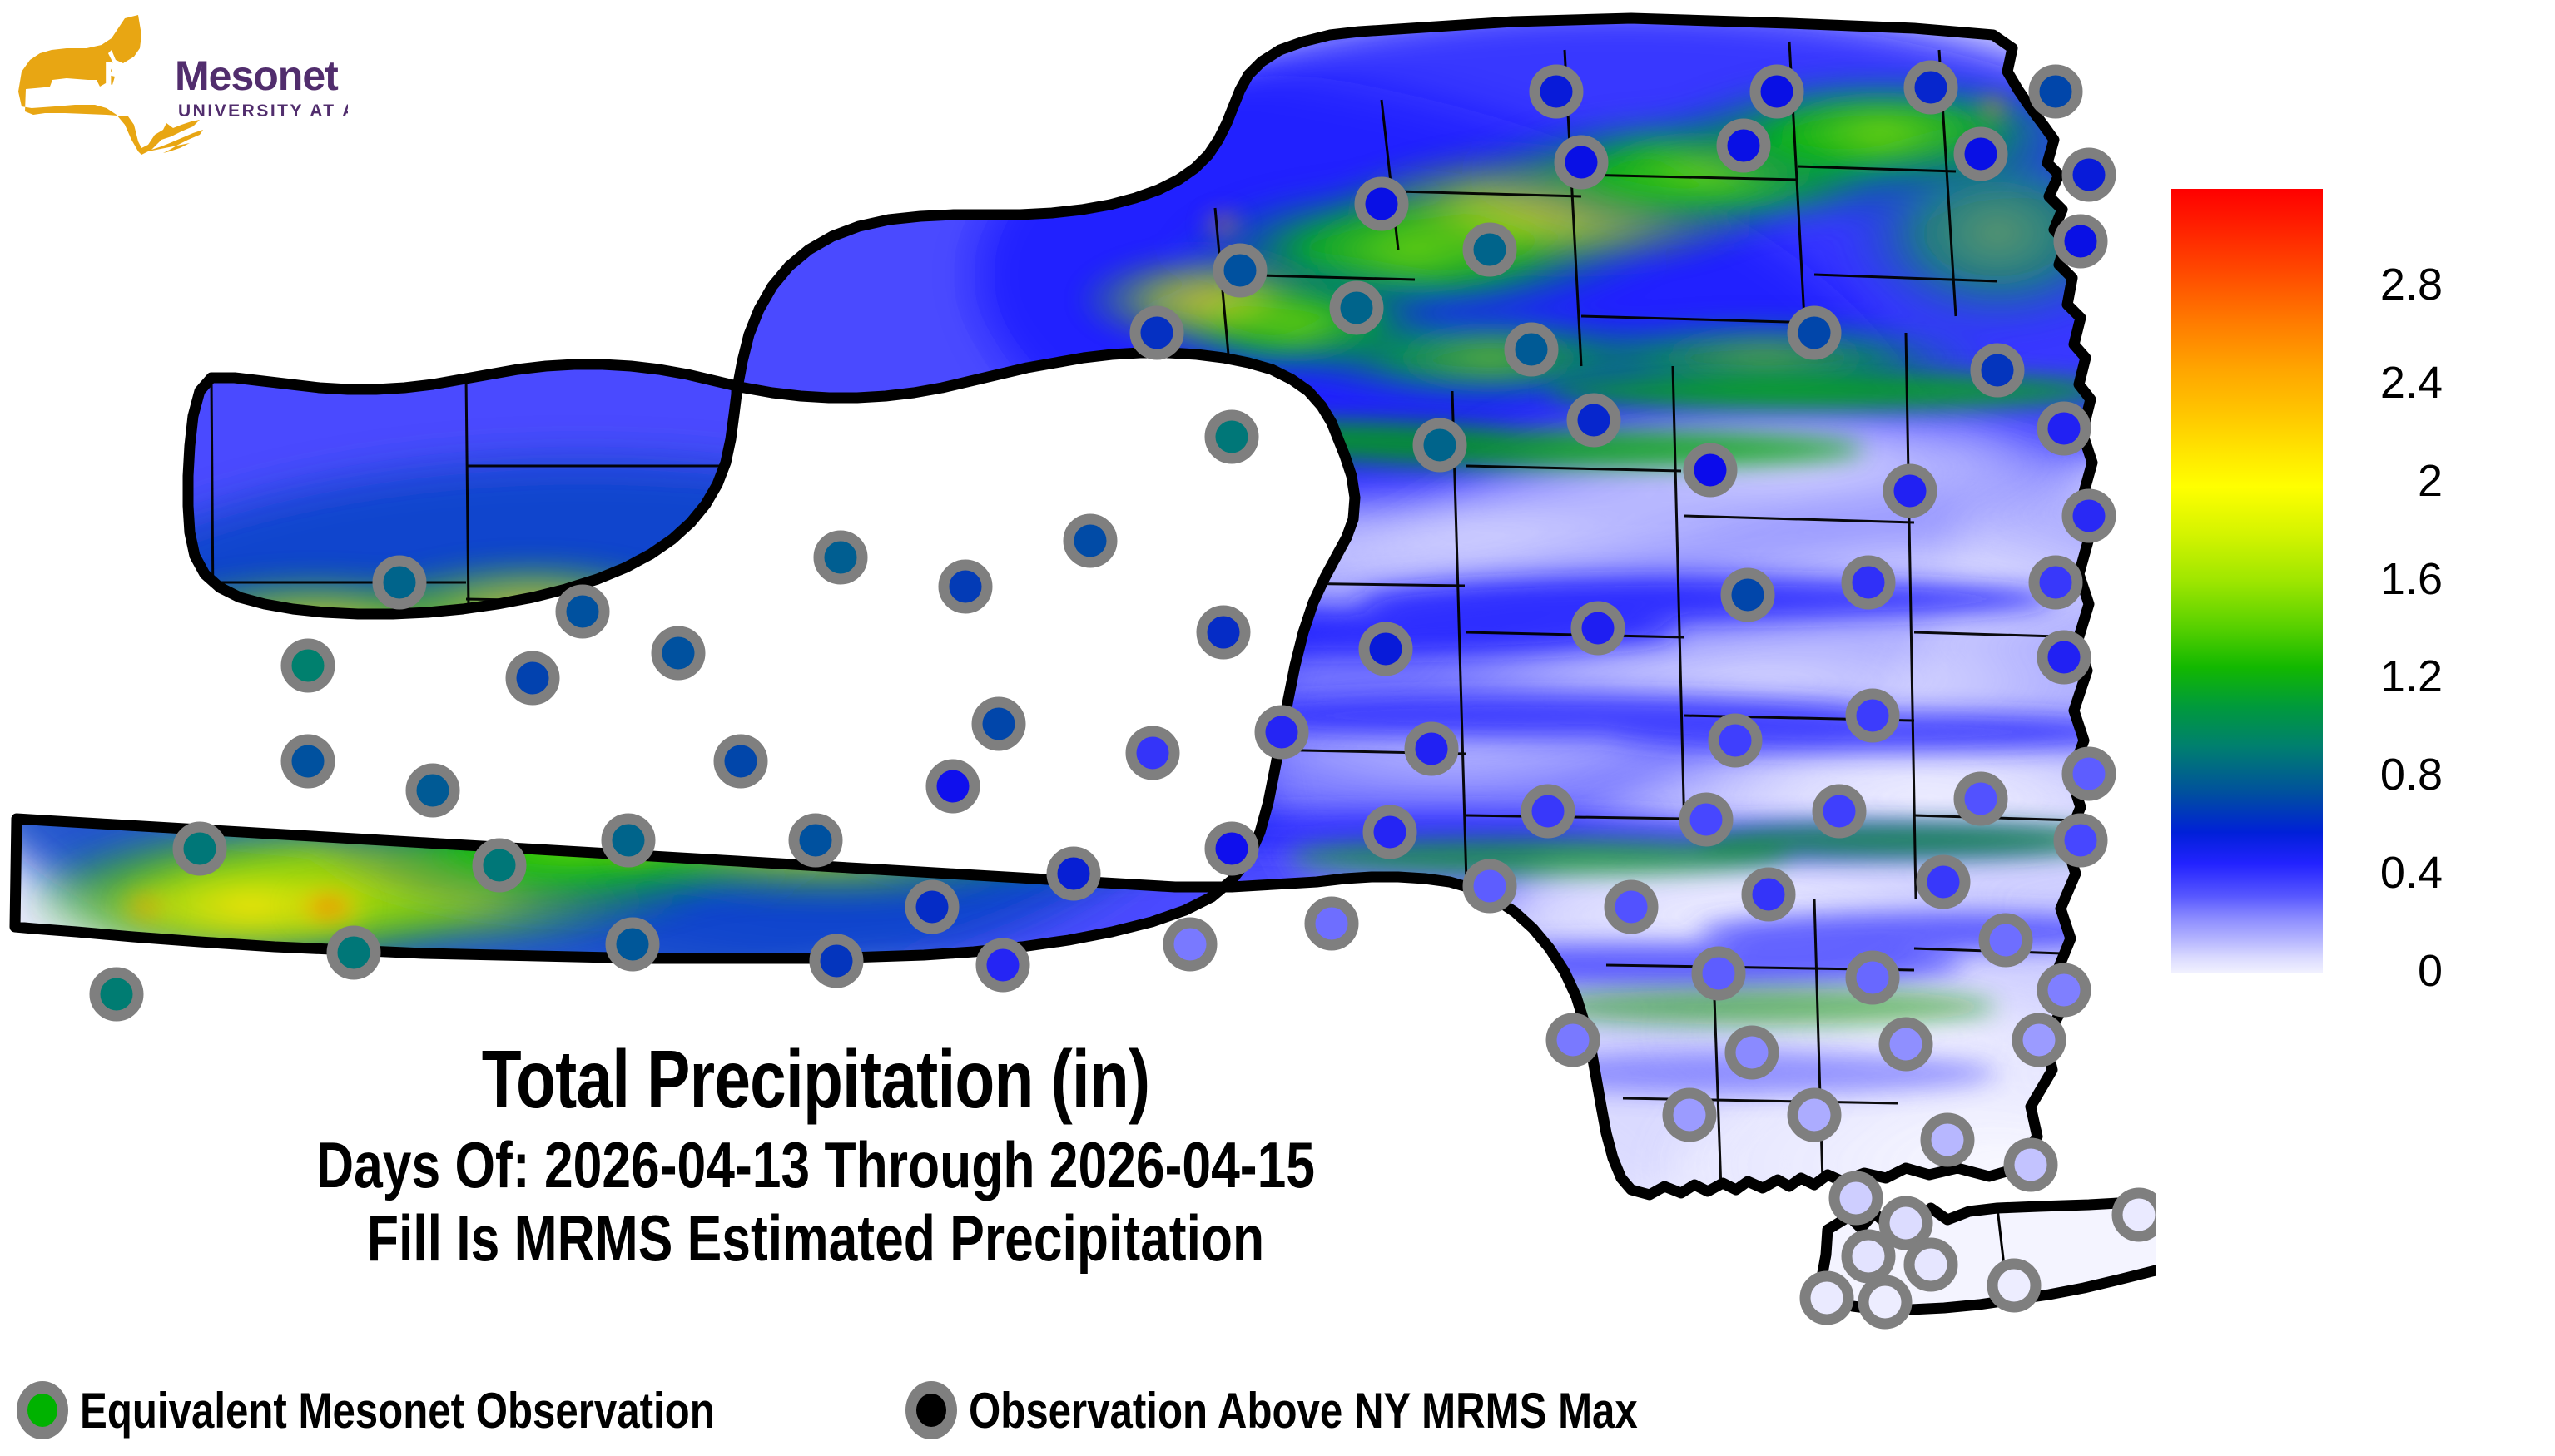  What do you see at coordinates (816, 1164) in the screenshot?
I see `date-range-subtitle: Days Of: 2026-04-13 Through 2026-04-15` at bounding box center [816, 1164].